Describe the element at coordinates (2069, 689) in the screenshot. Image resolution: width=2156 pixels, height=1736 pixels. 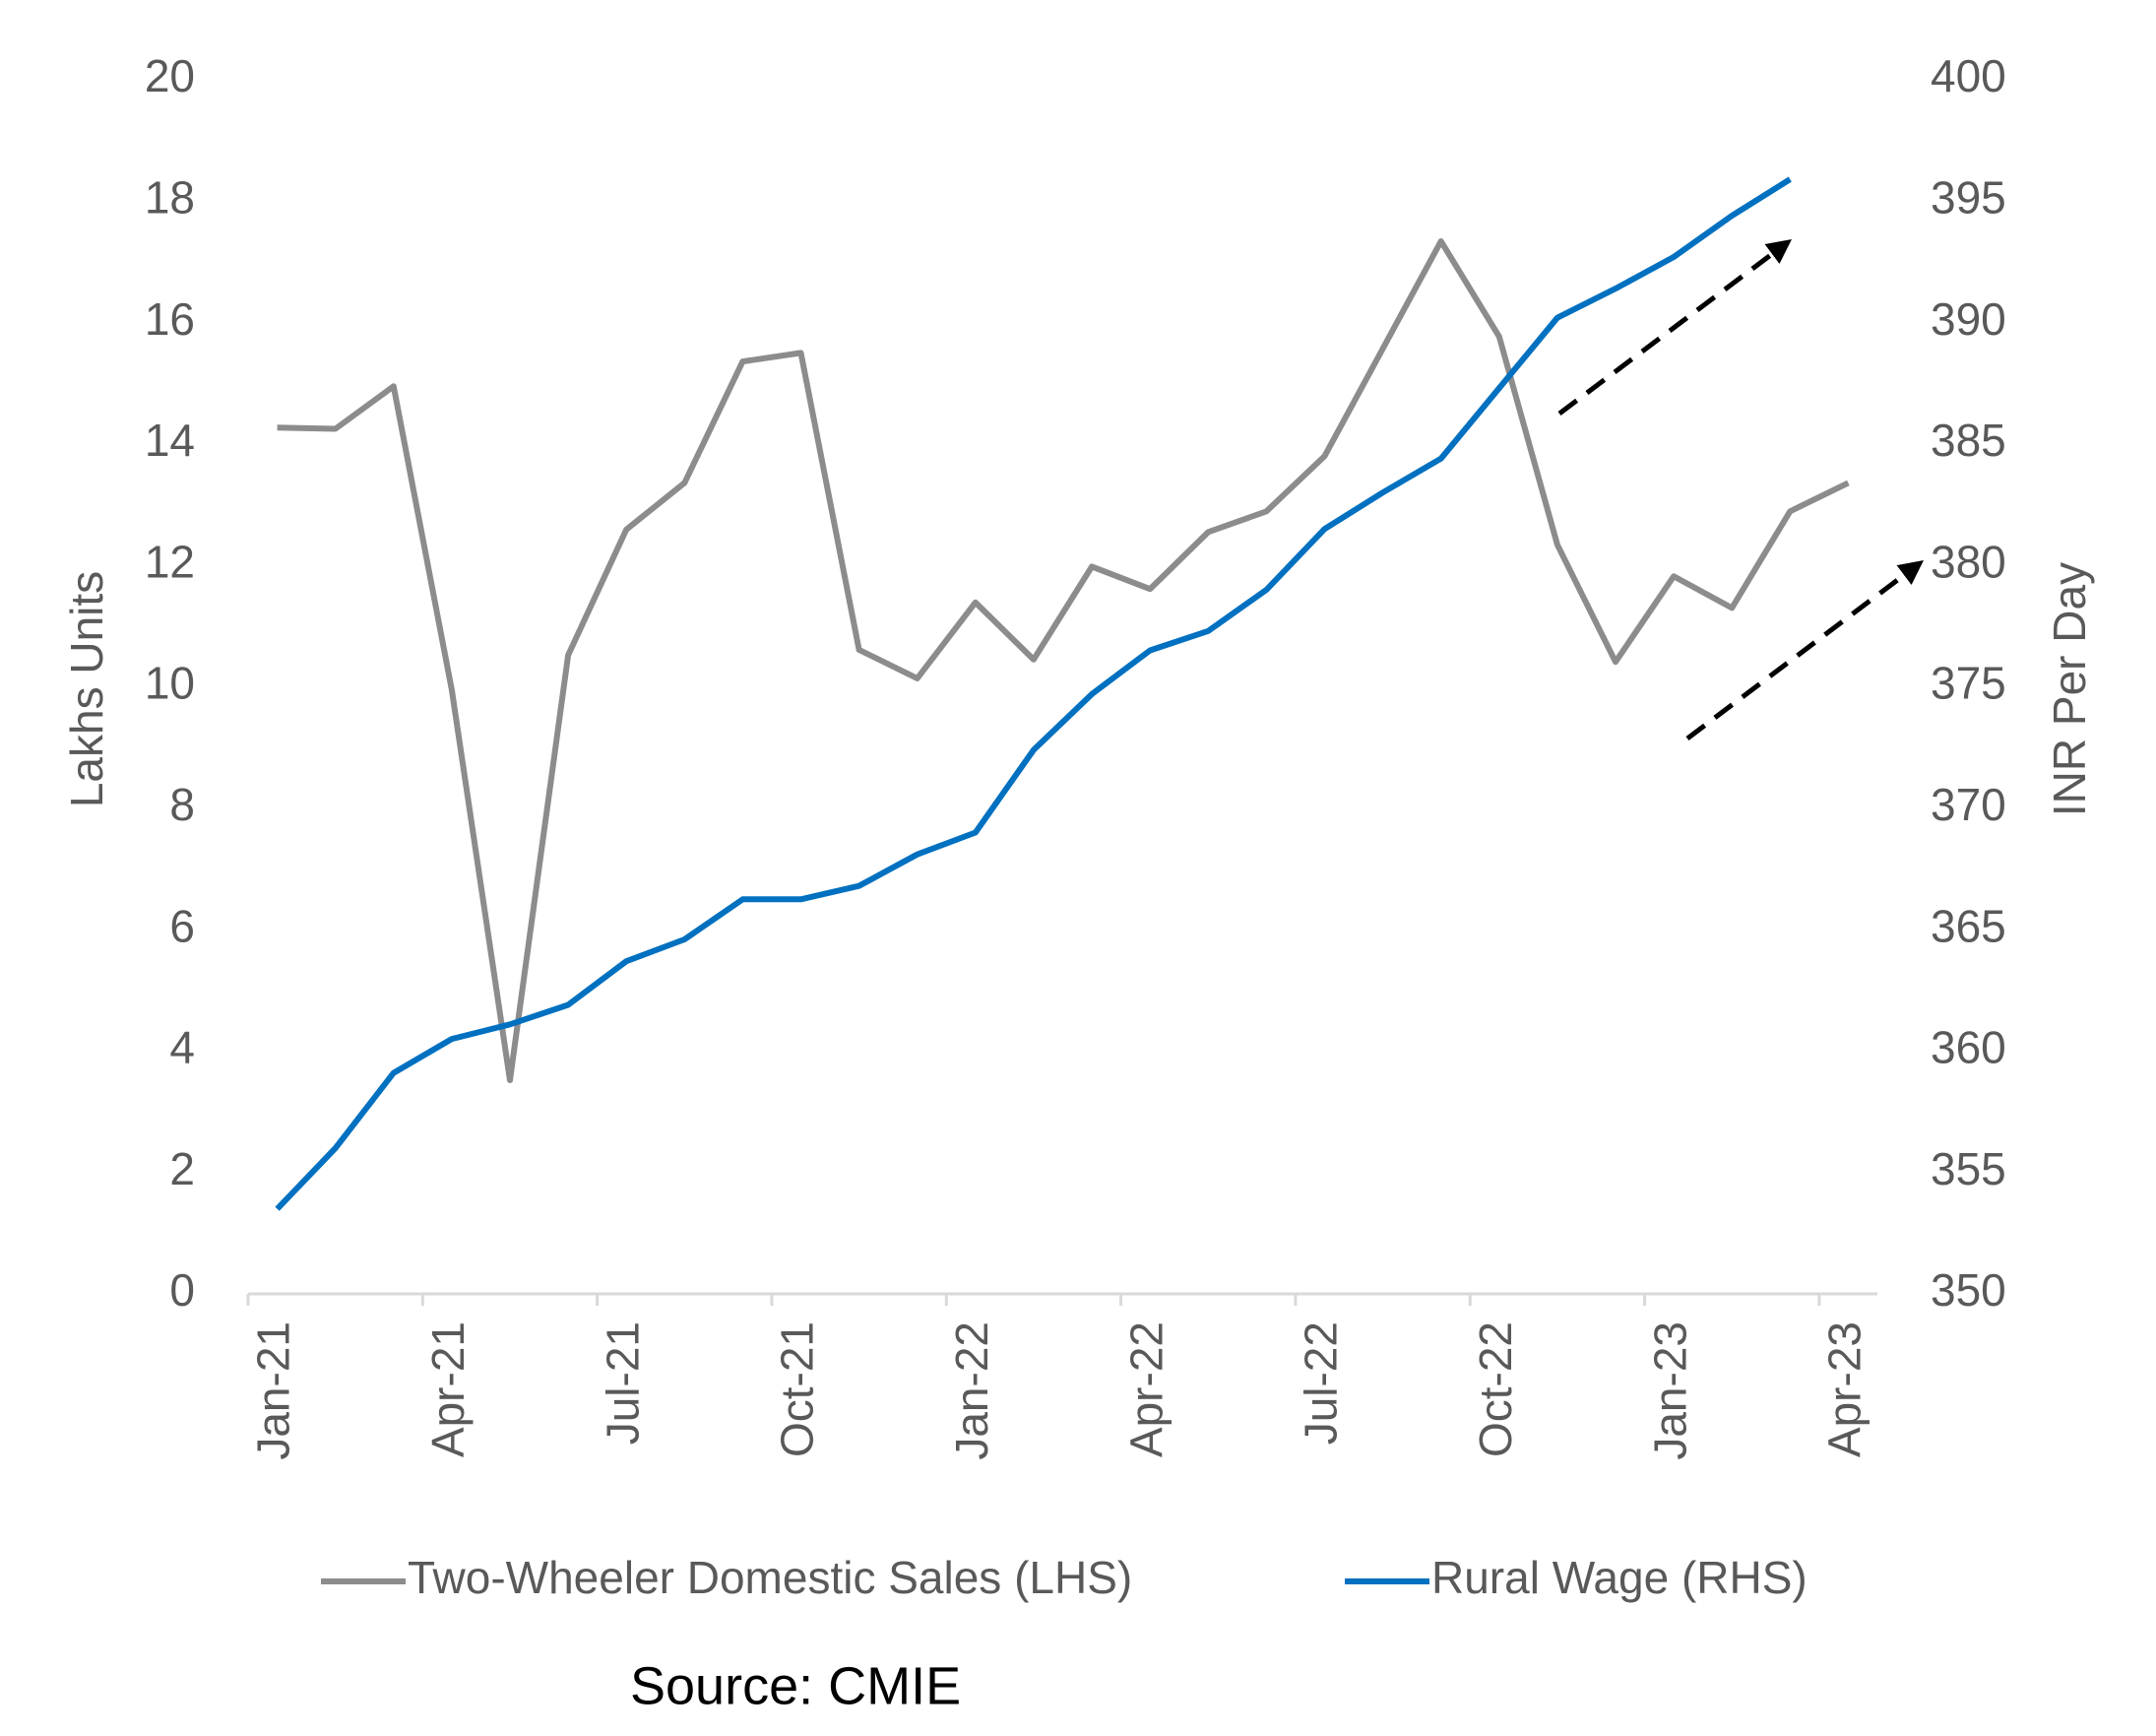
I see `y2-axis-title: INR Per Day` at that location.